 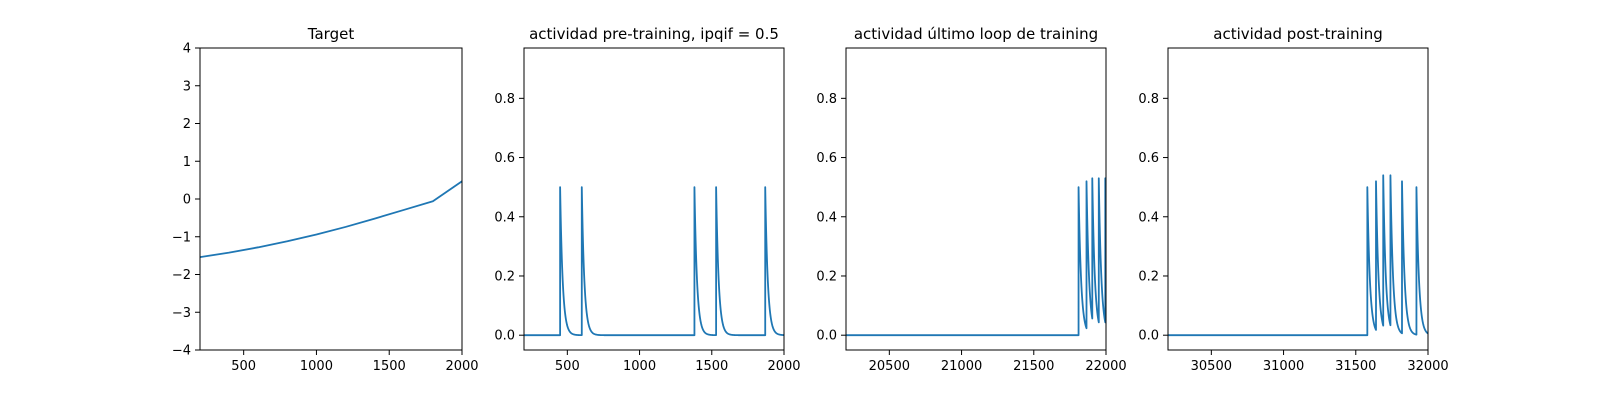 What do you see at coordinates (1355, 366) in the screenshot?
I see `x-tick-label: 31500` at bounding box center [1355, 366].